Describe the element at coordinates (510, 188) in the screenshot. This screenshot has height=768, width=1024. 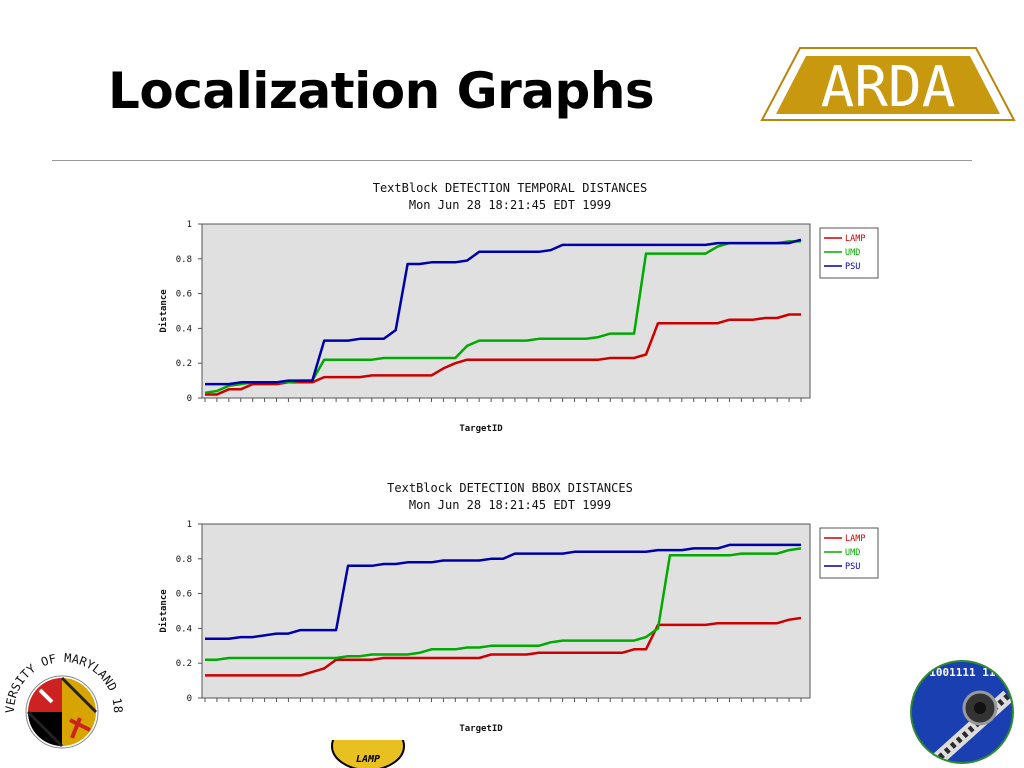
I see `chart-title: TextBlock DETECTION TEMPORAL DISTANCES` at that location.